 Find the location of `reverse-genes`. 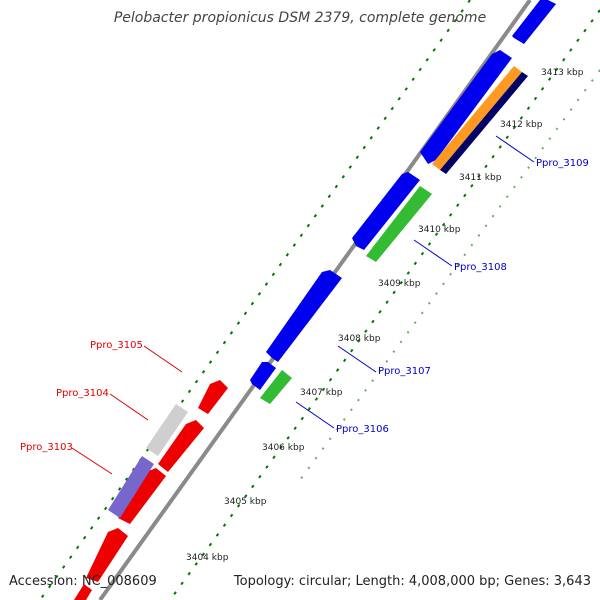

reverse-genes is located at coordinates (151, 490).